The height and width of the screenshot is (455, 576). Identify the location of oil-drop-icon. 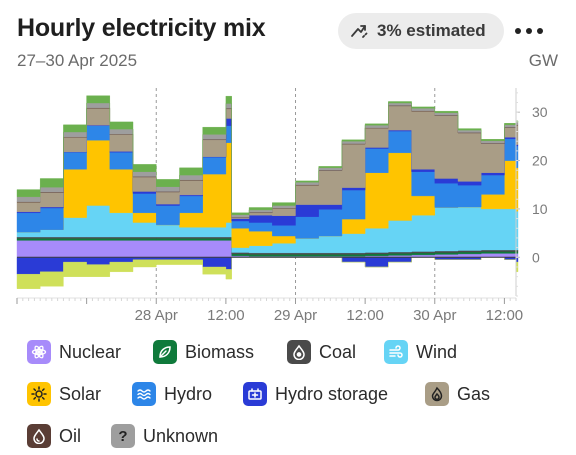
(39, 436).